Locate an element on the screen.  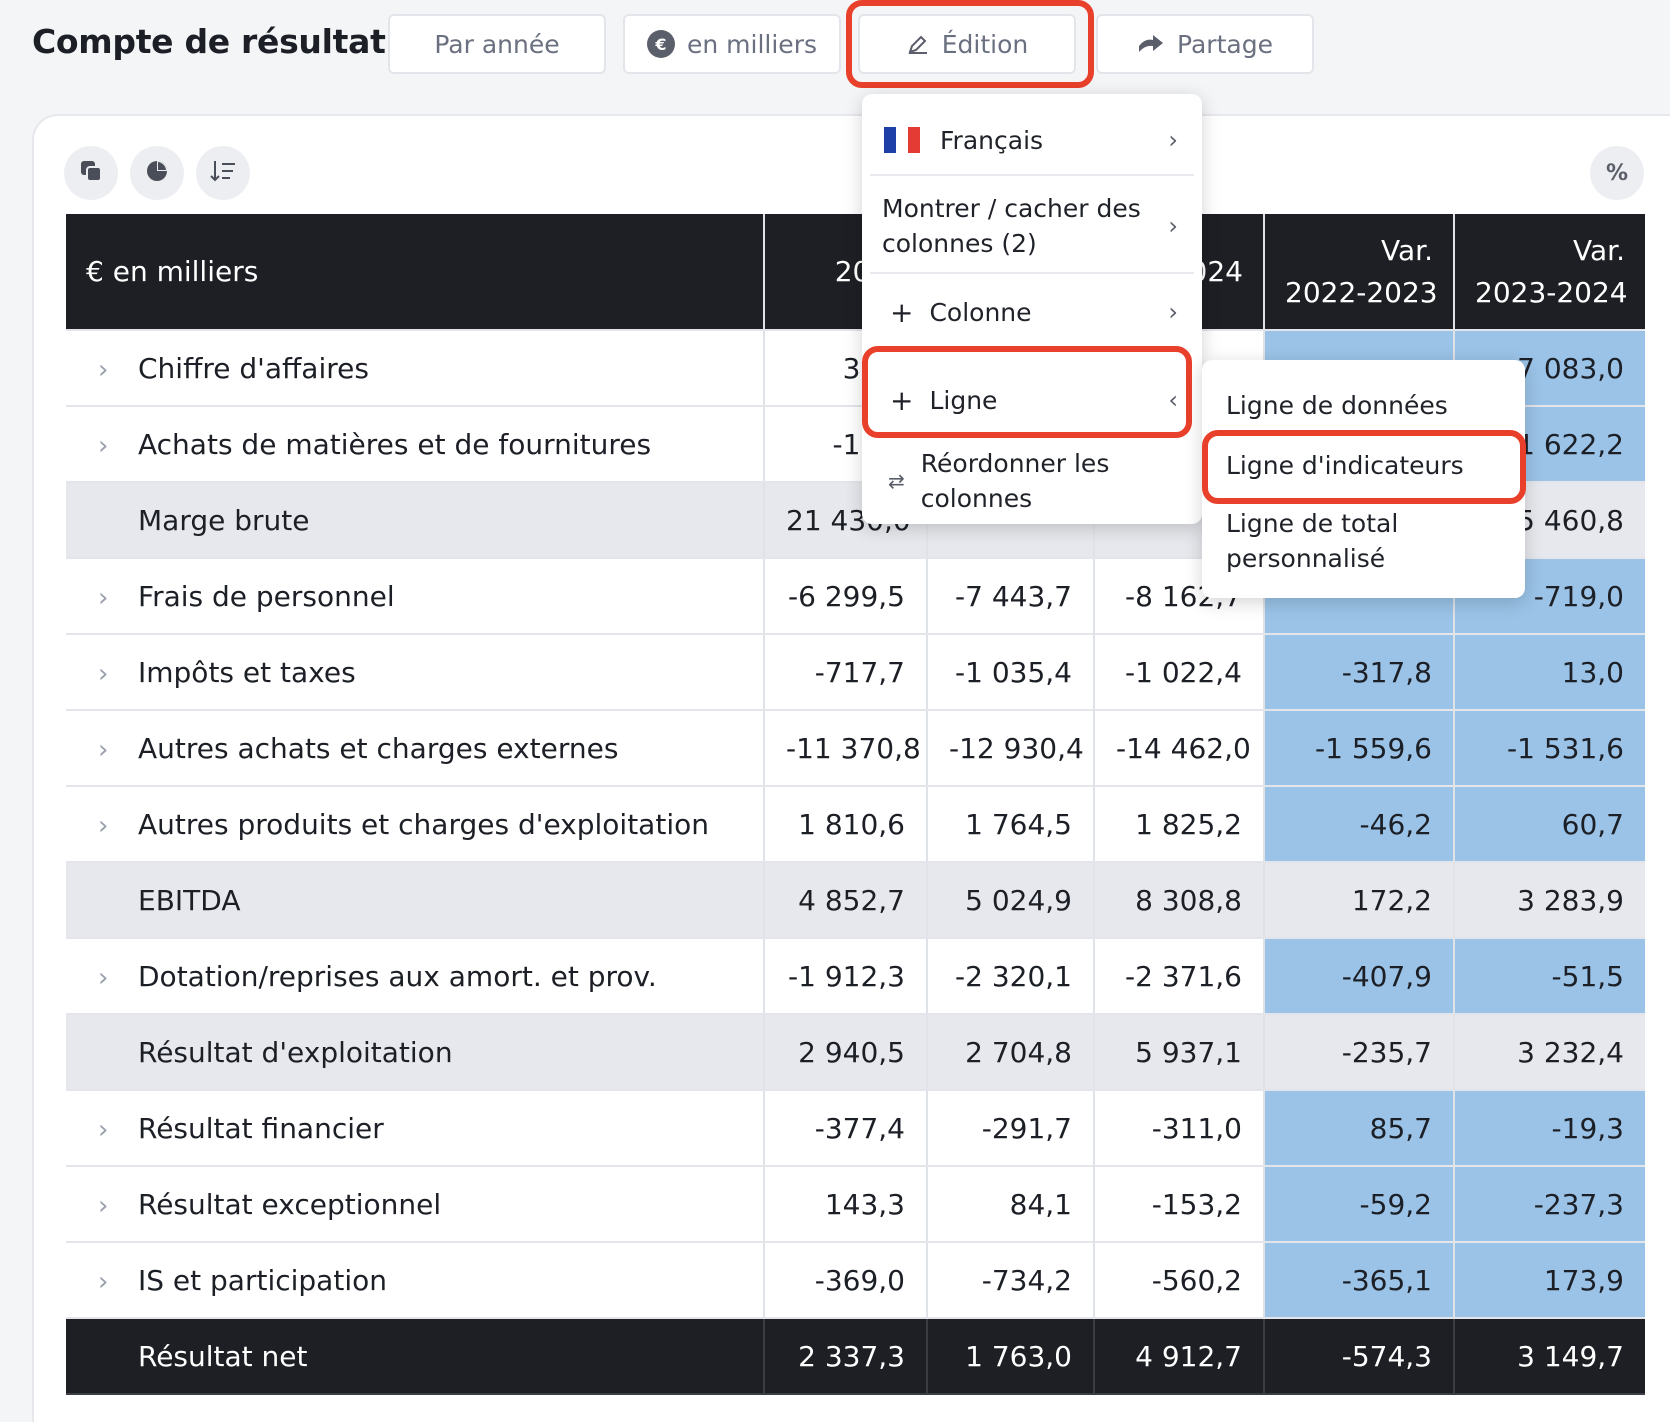
percent-button: % is located at coordinates (1617, 173).